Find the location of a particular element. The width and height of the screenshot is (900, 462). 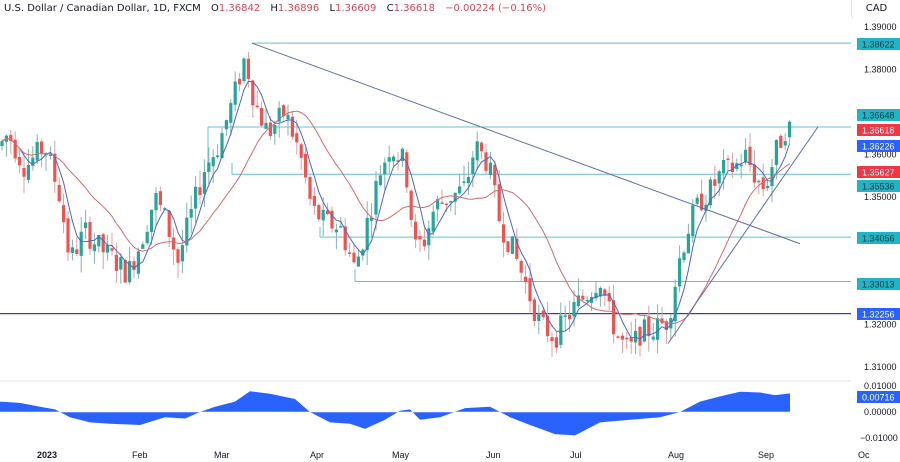

price-tag-sma_fast: 1.36226 is located at coordinates (878, 146).